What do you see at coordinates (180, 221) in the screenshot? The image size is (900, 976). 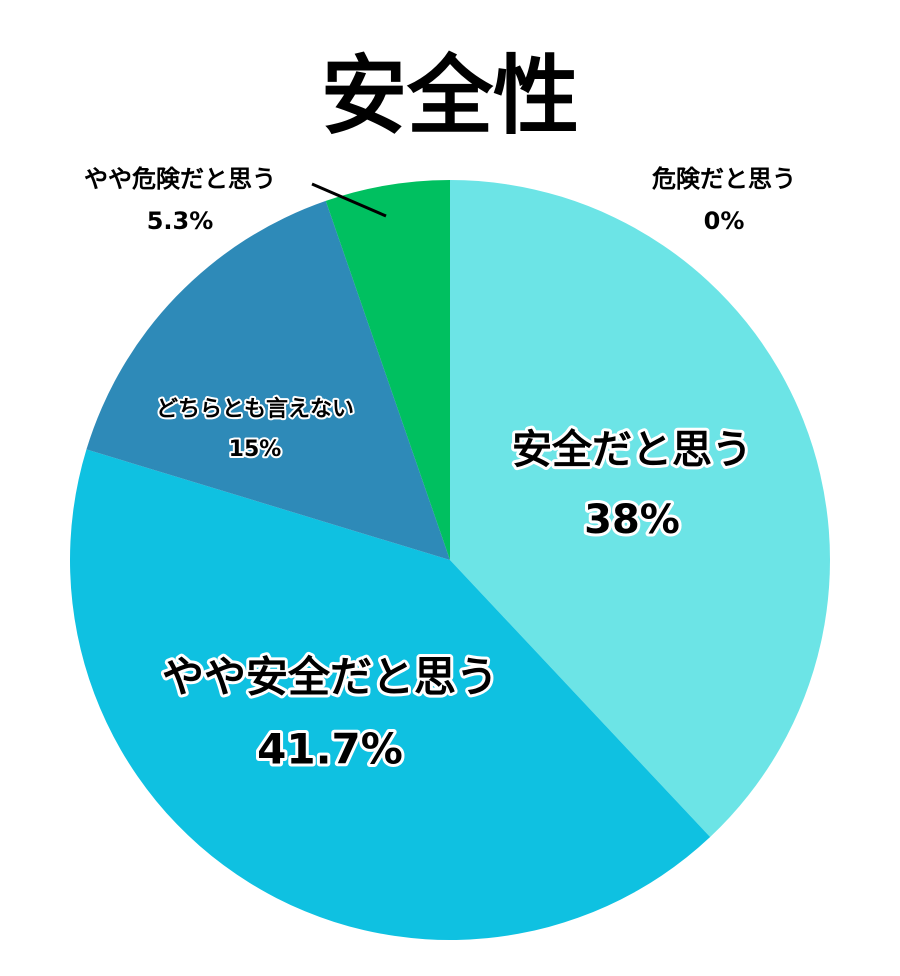 I see `value-label: 5.3%` at bounding box center [180, 221].